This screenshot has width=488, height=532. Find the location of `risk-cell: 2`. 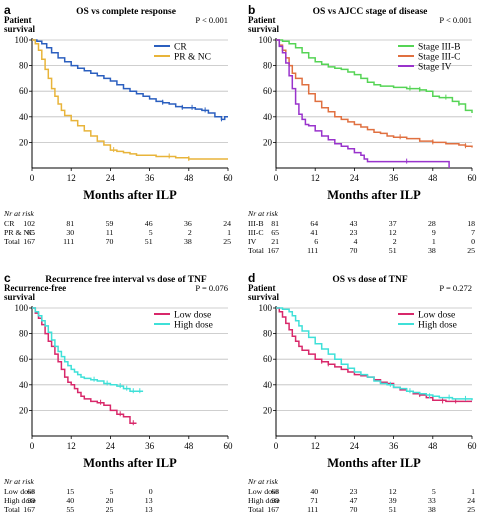

risk-cell: 2 is located at coordinates (395, 241).